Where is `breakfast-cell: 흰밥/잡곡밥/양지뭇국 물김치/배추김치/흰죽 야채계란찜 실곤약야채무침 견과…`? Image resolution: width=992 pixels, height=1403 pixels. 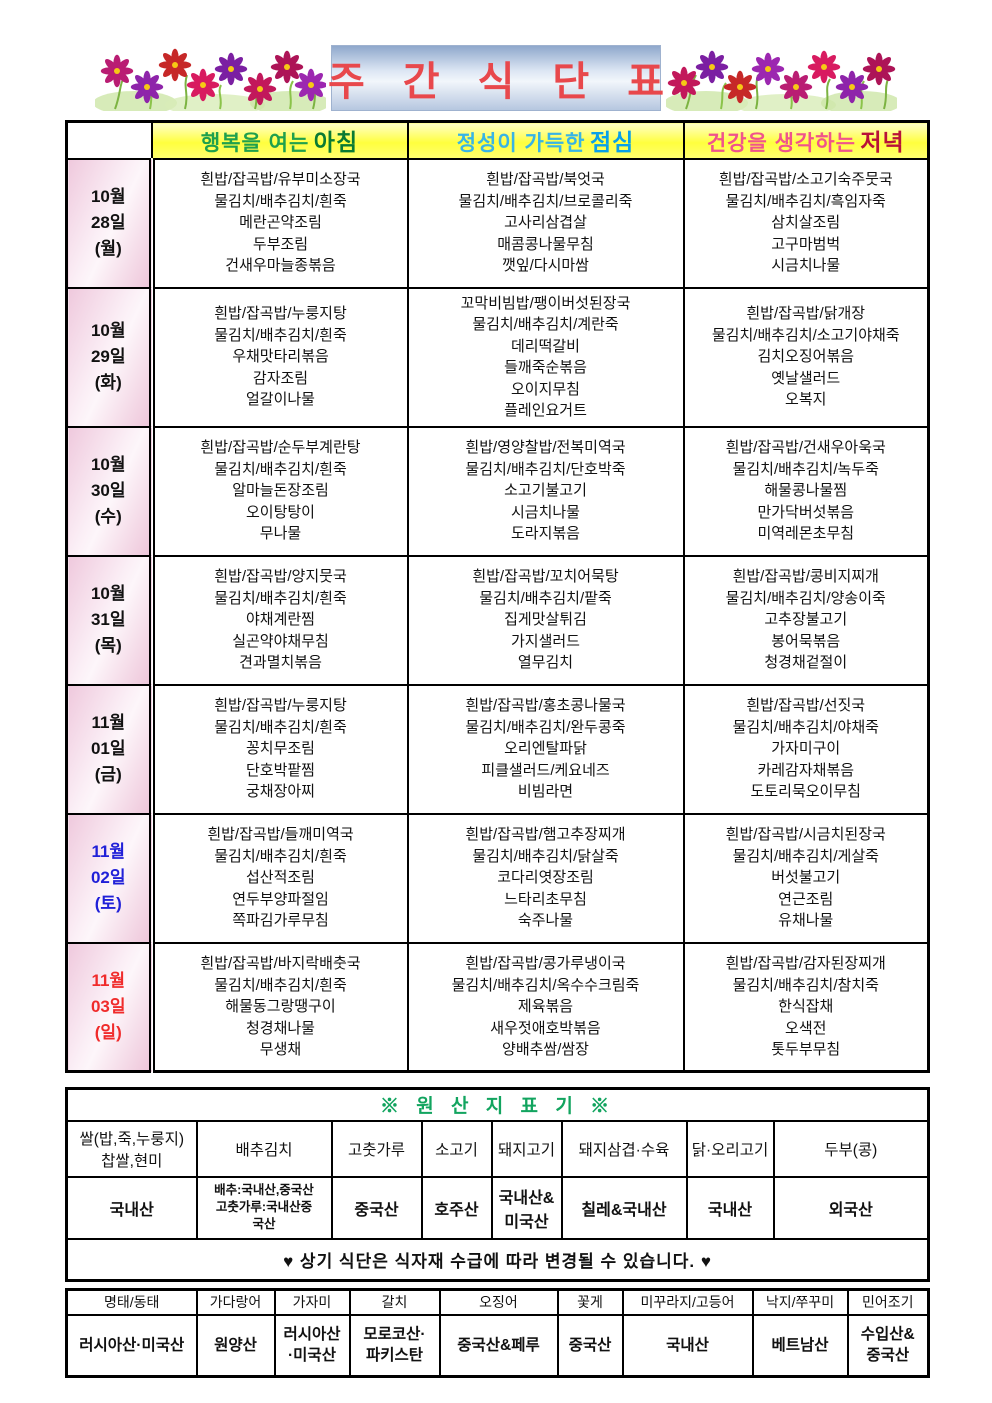 breakfast-cell: 흰밥/잡곡밥/양지뭇국 물김치/배추김치/흰죽 야채계란찜 실곤약야채무침 견과… is located at coordinates (278, 620).